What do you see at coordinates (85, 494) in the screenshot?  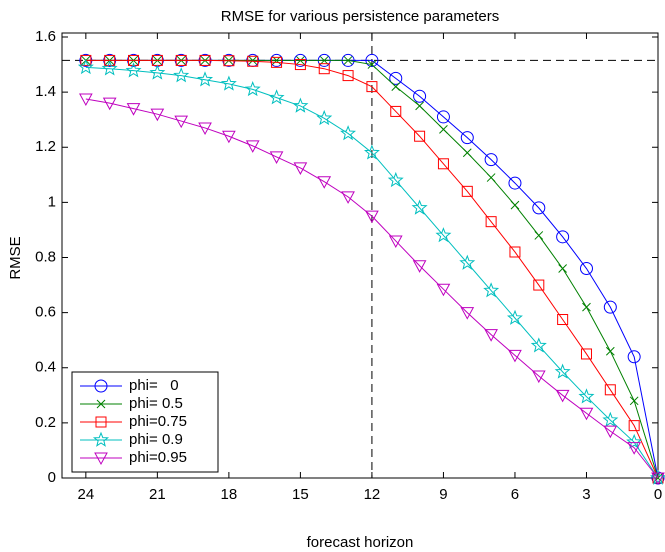 I see `x-tick-label: 24` at bounding box center [85, 494].